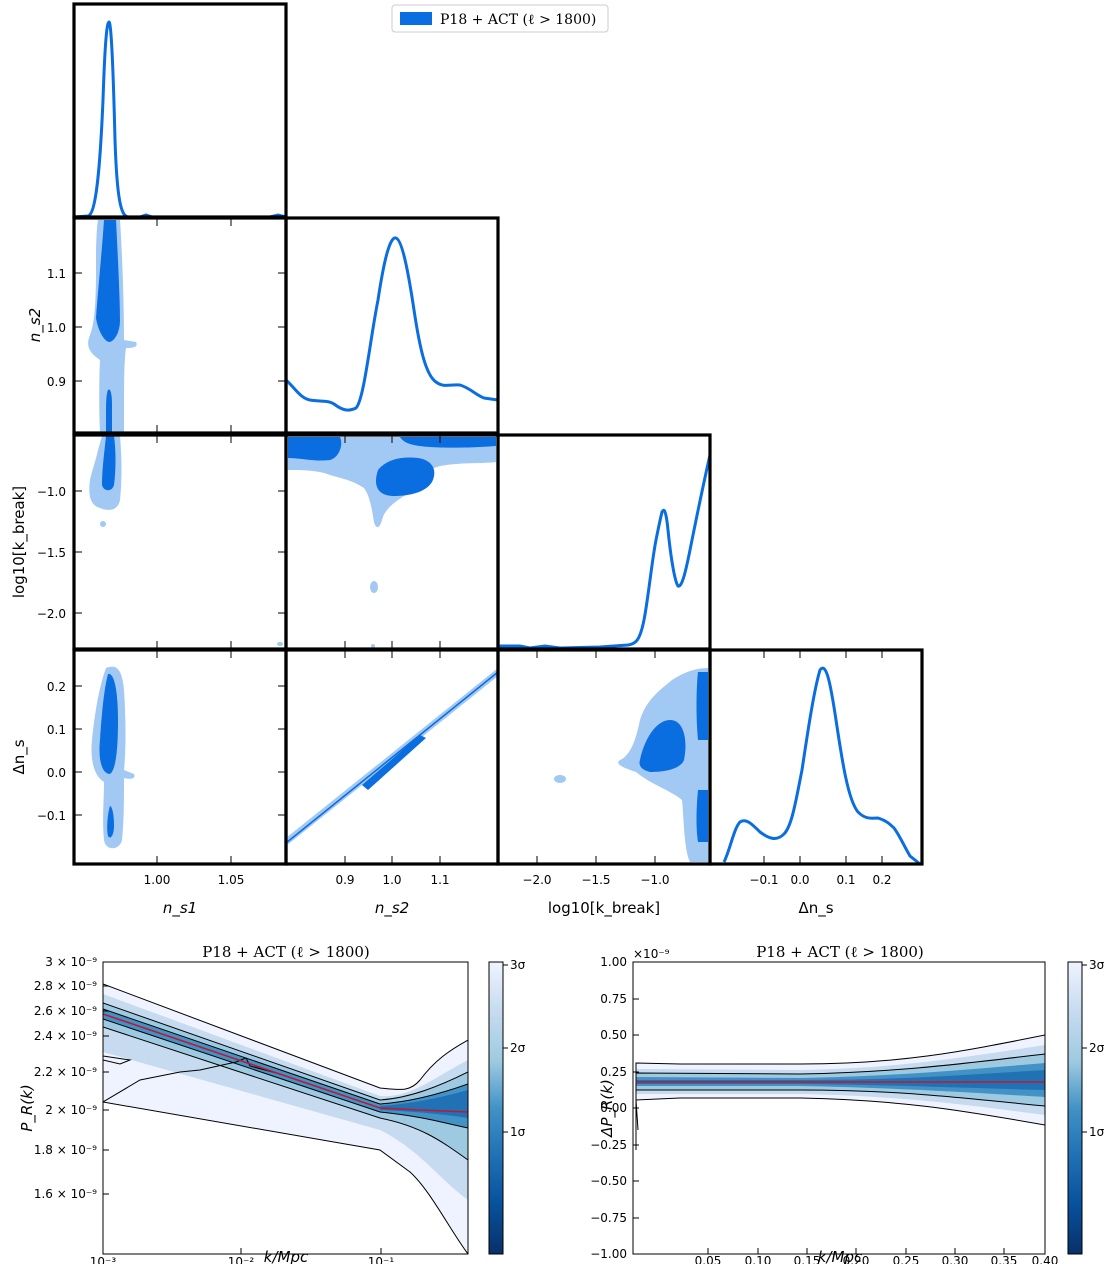  Describe the element at coordinates (381, 1259) in the screenshot. I see `xtick-label: 10⁻¹` at that location.